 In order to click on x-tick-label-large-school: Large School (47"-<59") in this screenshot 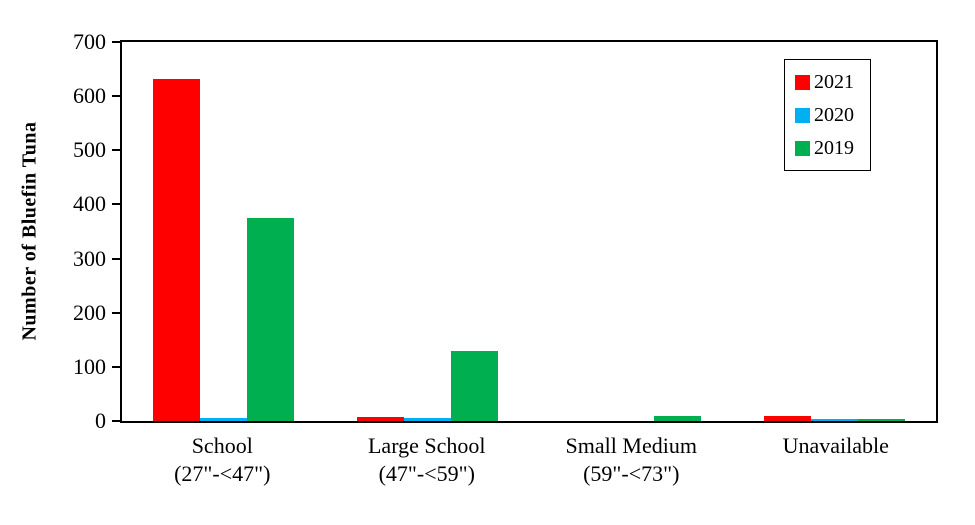, I will do `click(427, 459)`.